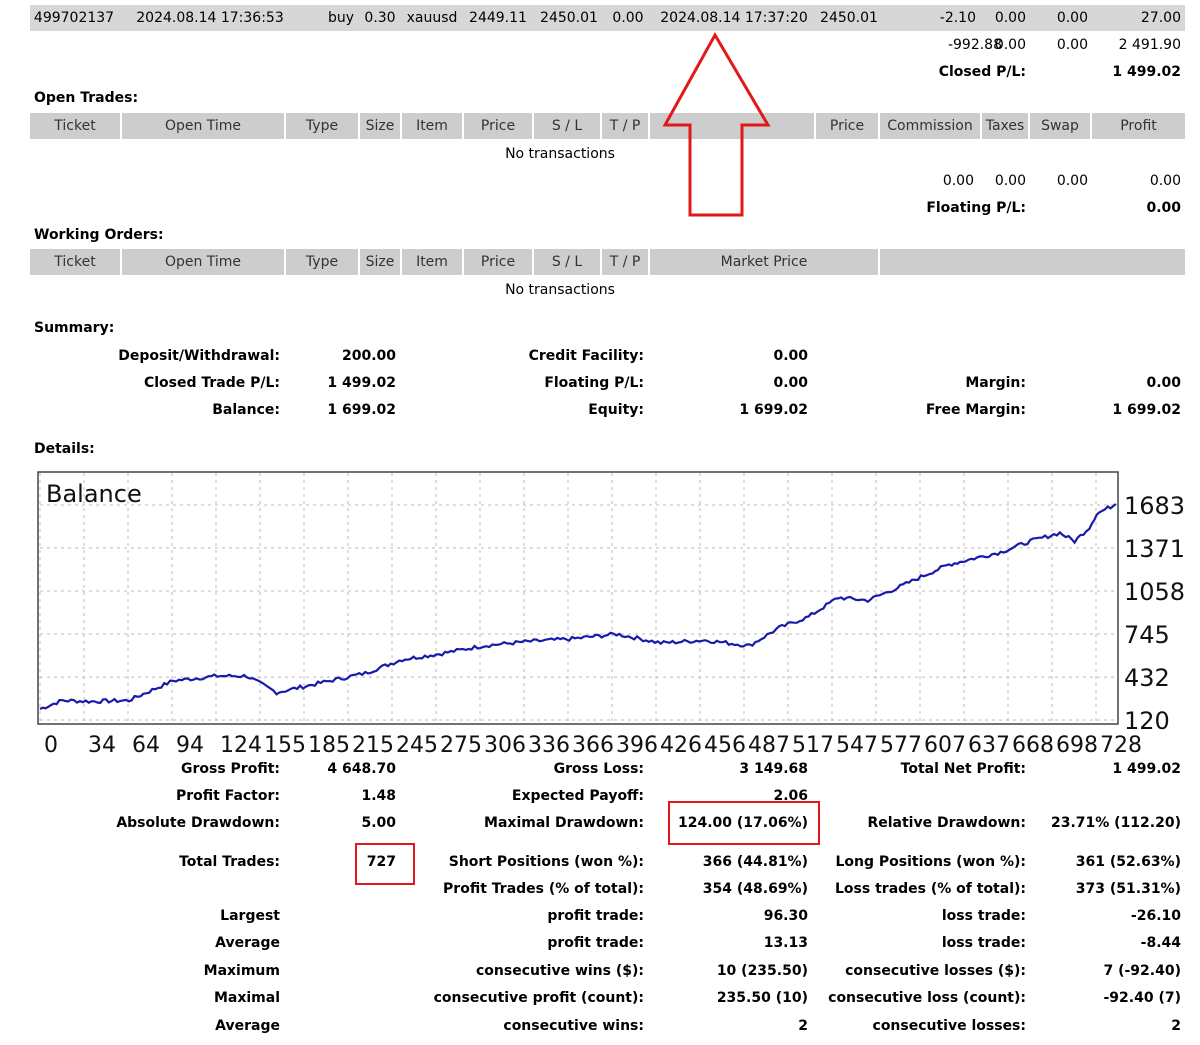 The height and width of the screenshot is (1045, 1200). Describe the element at coordinates (930, 126) in the screenshot. I see `col-commission: Commission` at that location.